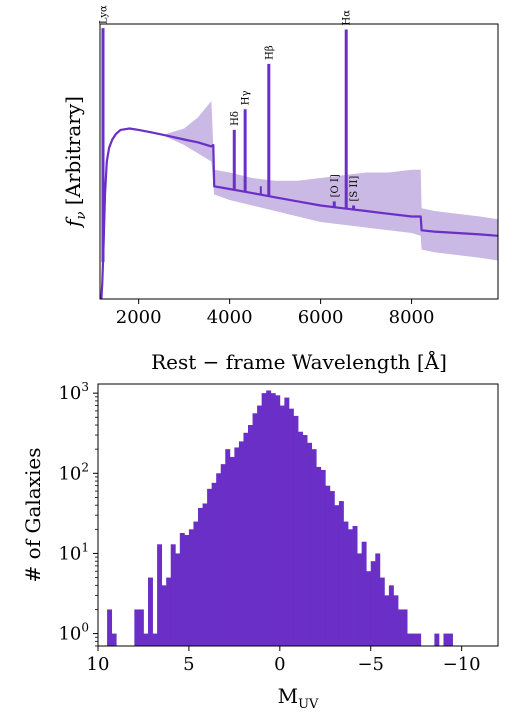 This screenshot has height=716, width=514. What do you see at coordinates (230, 317) in the screenshot?
I see `spectrum-x-tick-label: 4000` at bounding box center [230, 317].